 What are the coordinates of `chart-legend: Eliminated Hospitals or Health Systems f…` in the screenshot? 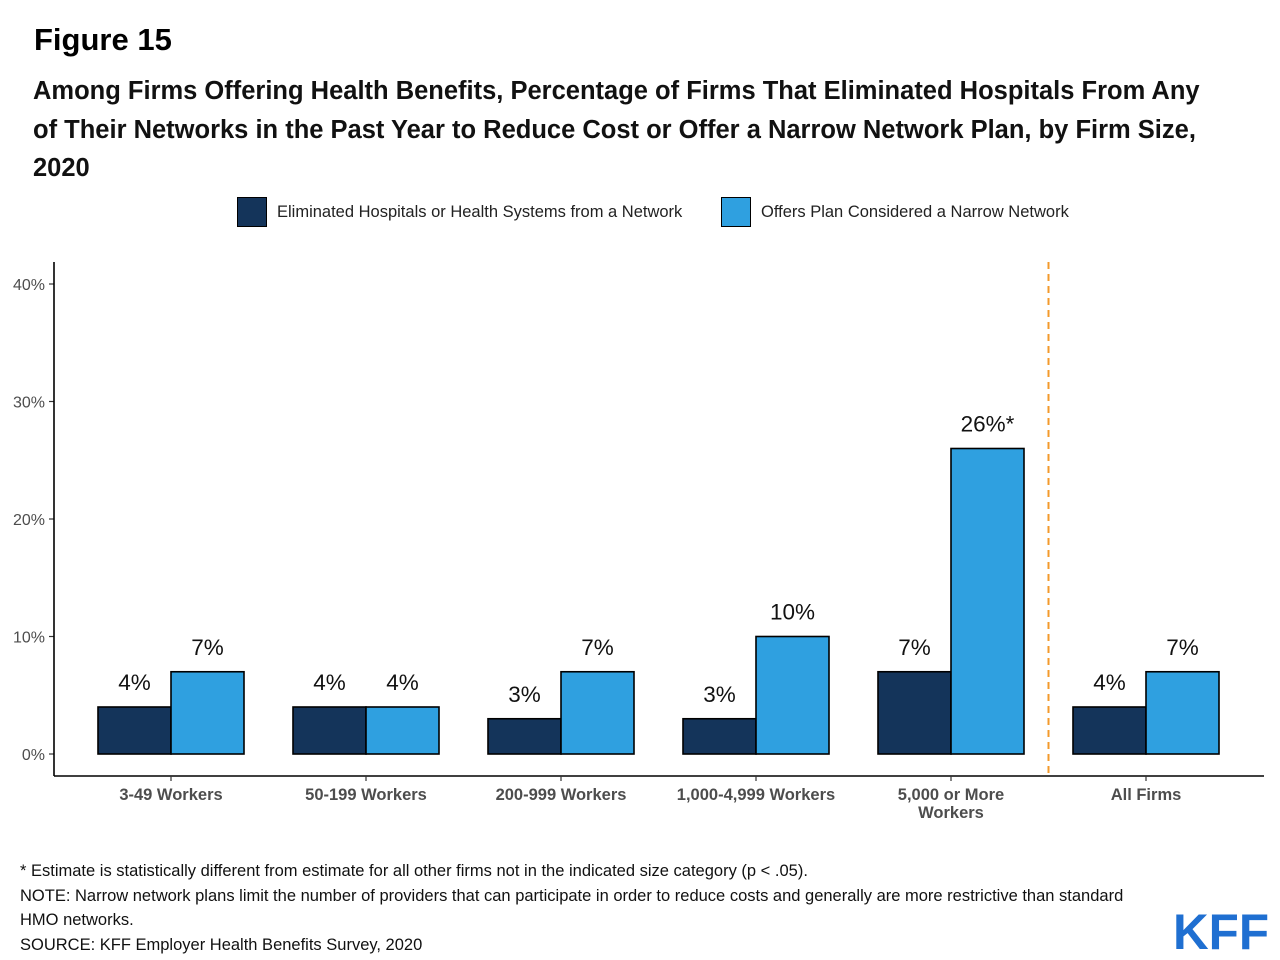 It's located at (640, 214).